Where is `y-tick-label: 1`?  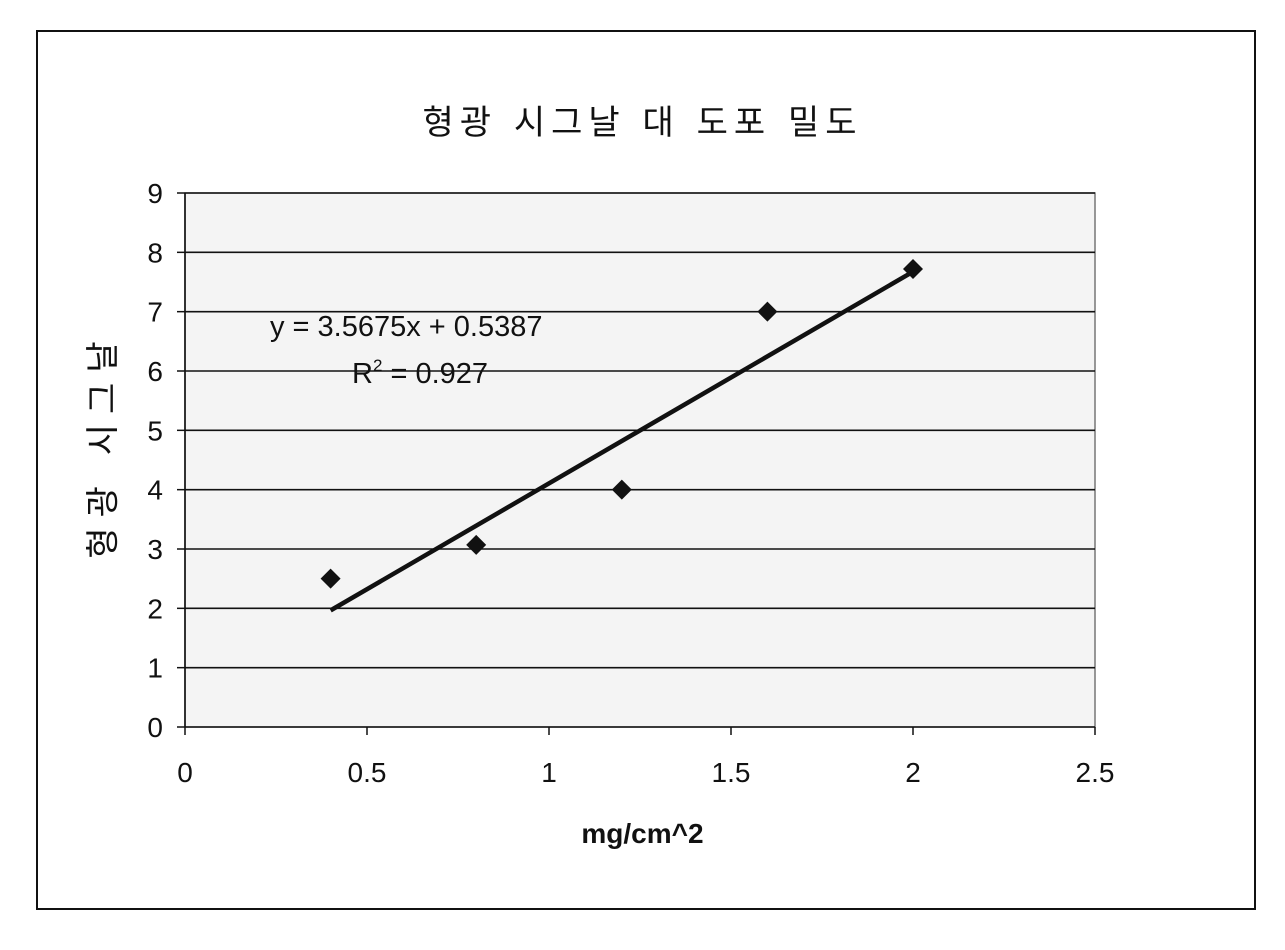 y-tick-label: 1 is located at coordinates (155, 668).